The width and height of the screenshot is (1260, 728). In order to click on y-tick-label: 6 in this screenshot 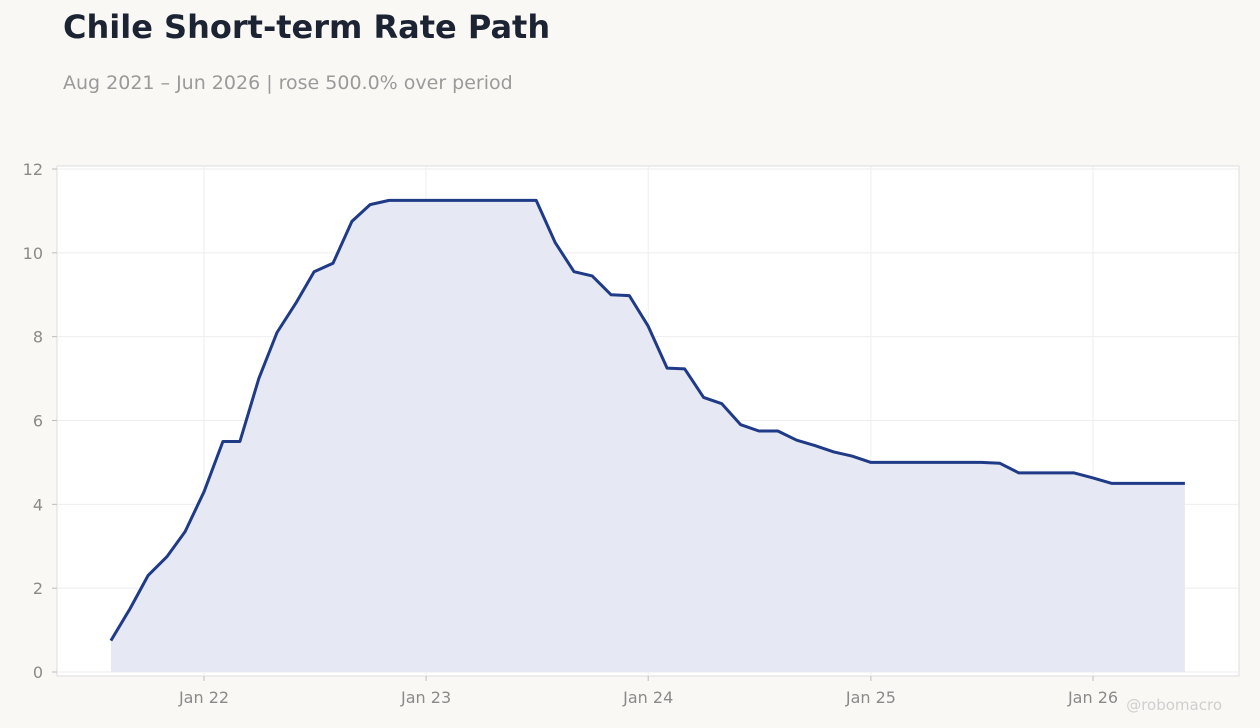, I will do `click(38, 421)`.